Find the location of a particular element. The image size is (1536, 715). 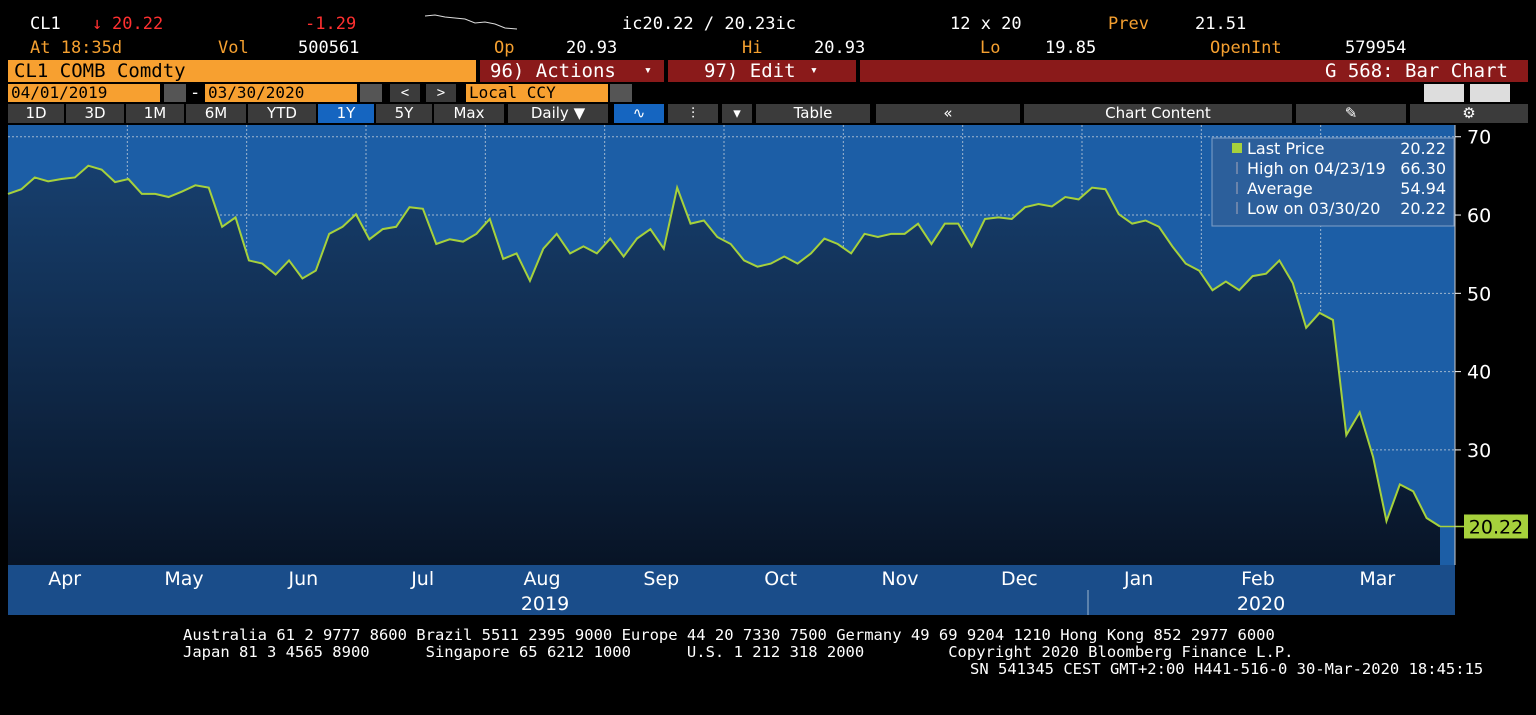

chart-content: Chart Content is located at coordinates (1158, 113).